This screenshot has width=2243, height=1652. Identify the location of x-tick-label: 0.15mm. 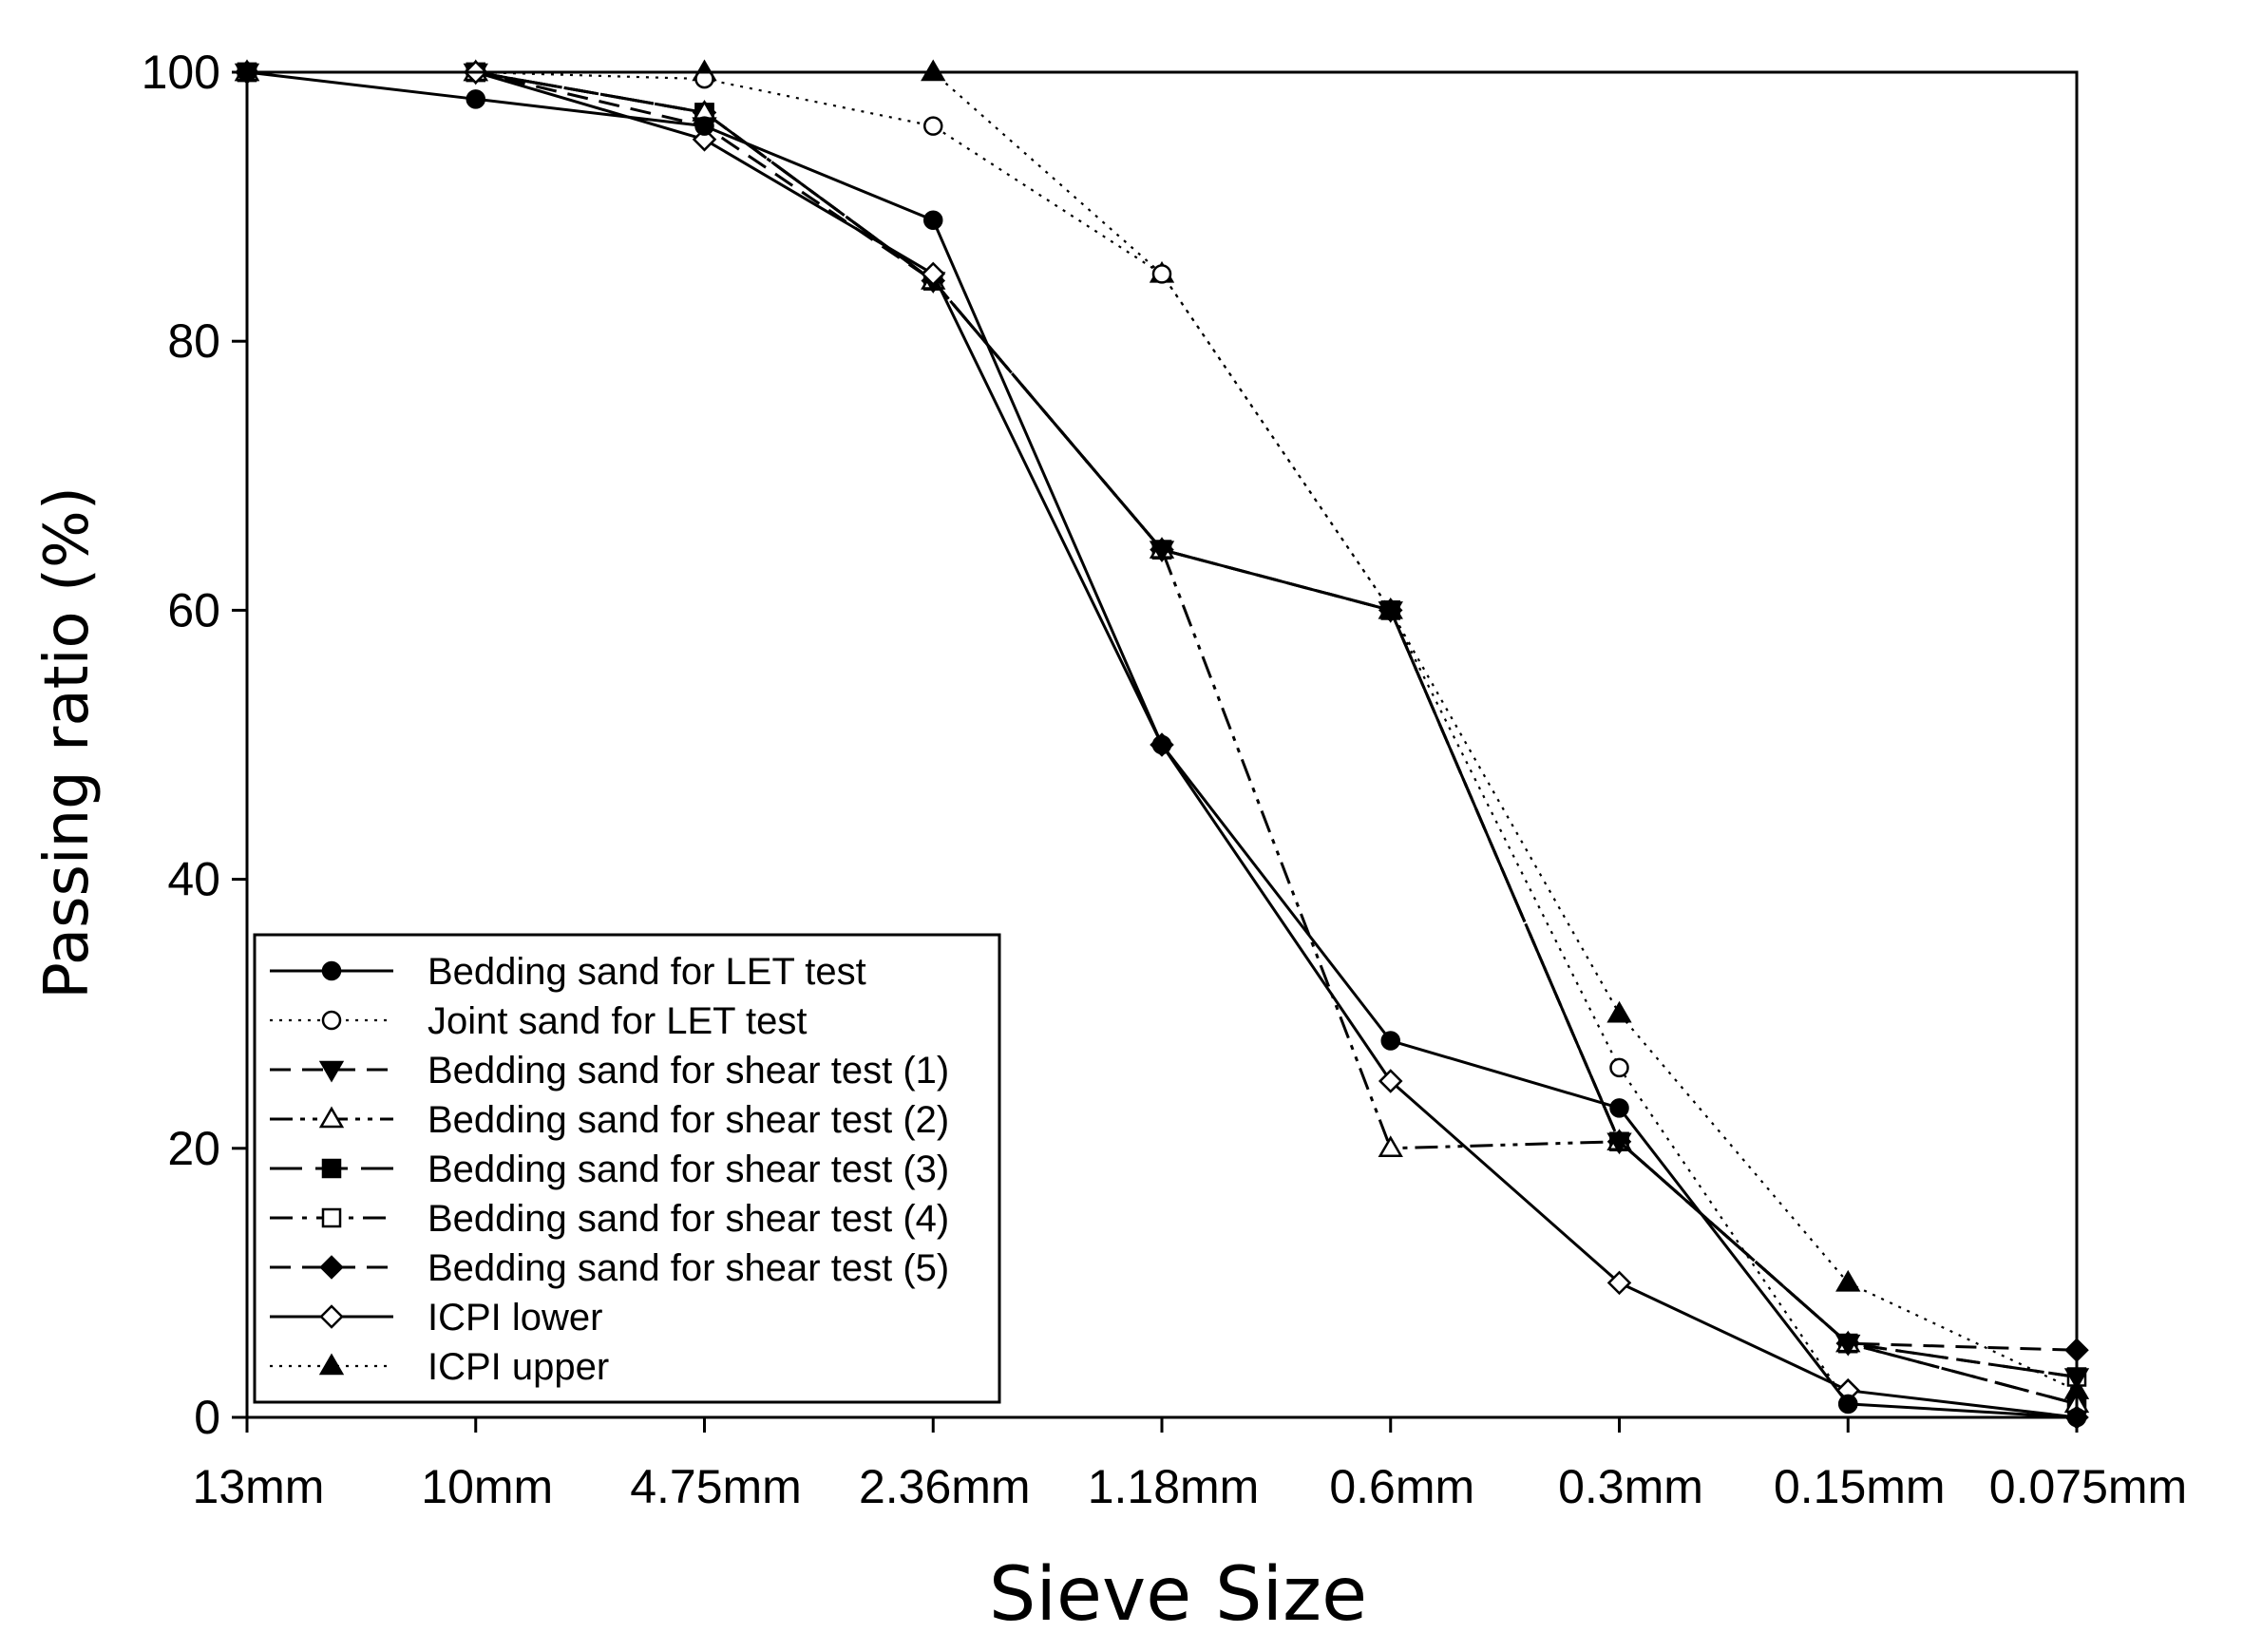
(1860, 1486).